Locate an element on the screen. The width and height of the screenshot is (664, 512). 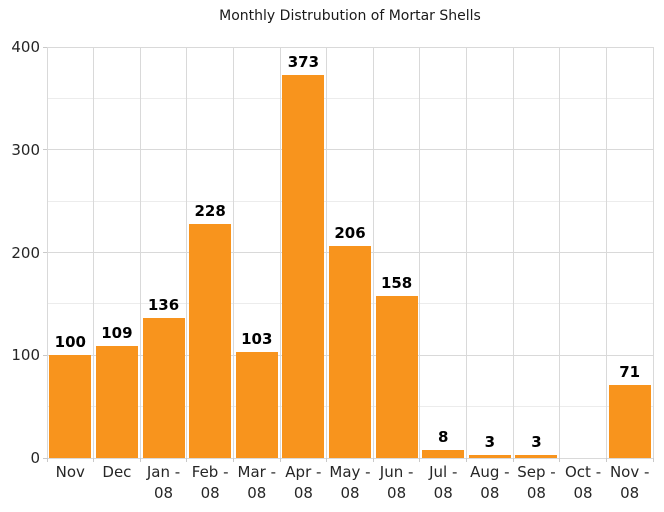
y-tick-label: 200 is located at coordinates (25, 252).